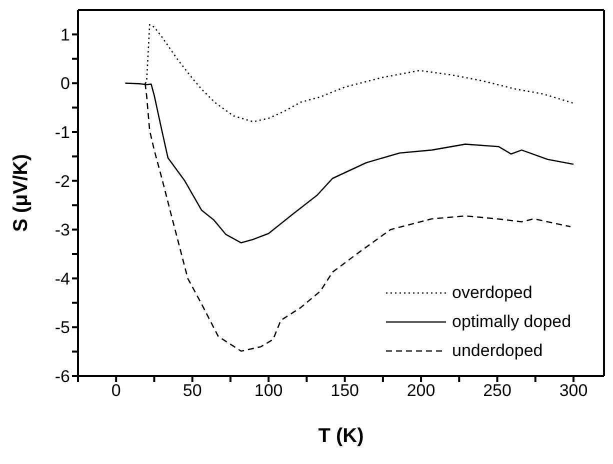  I want to click on y-tick-label: 0, so click(65, 84).